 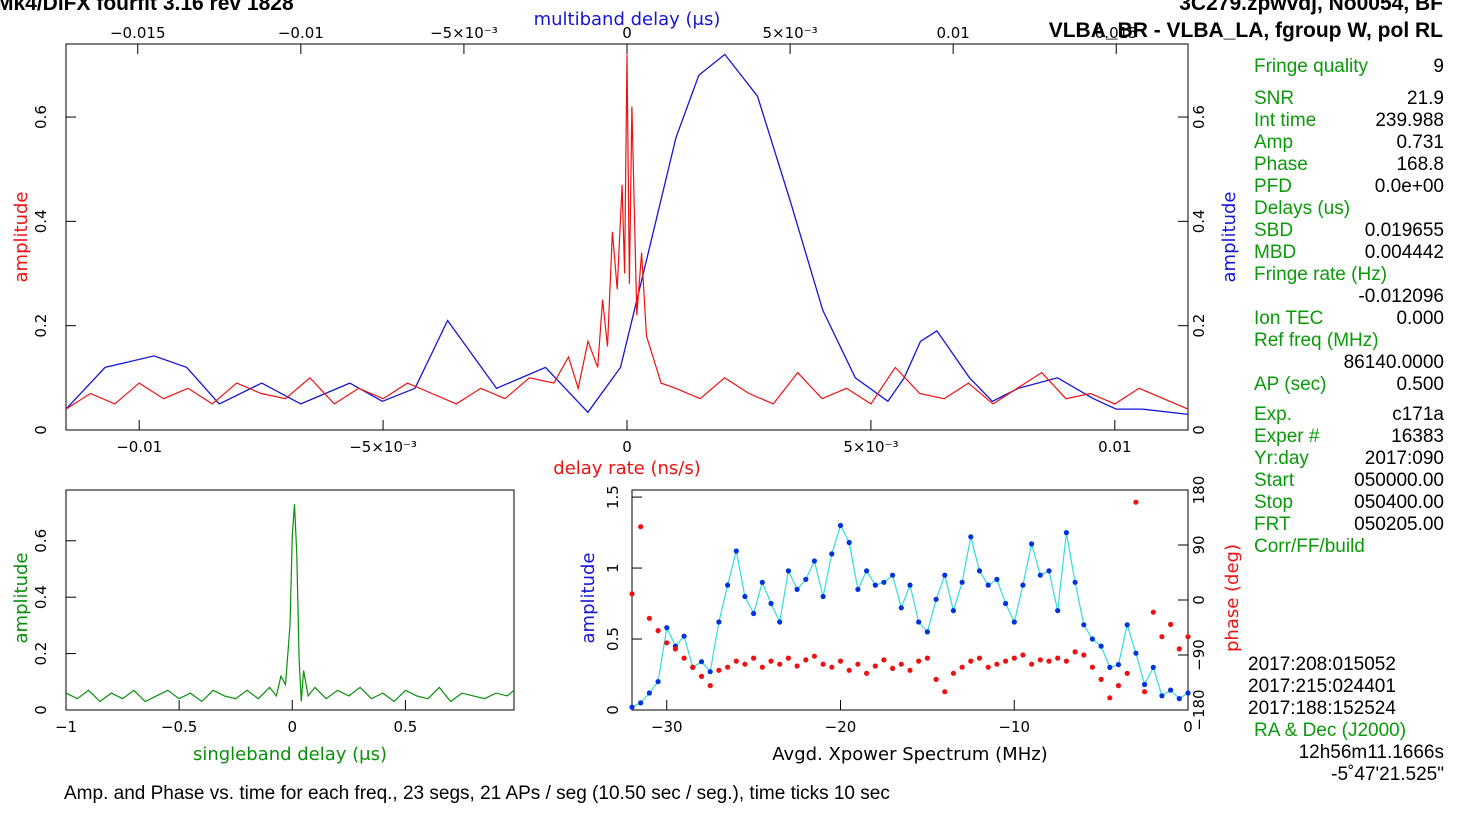 I want to click on main-xtick-label: 5×10⁻³, so click(x=870, y=447).